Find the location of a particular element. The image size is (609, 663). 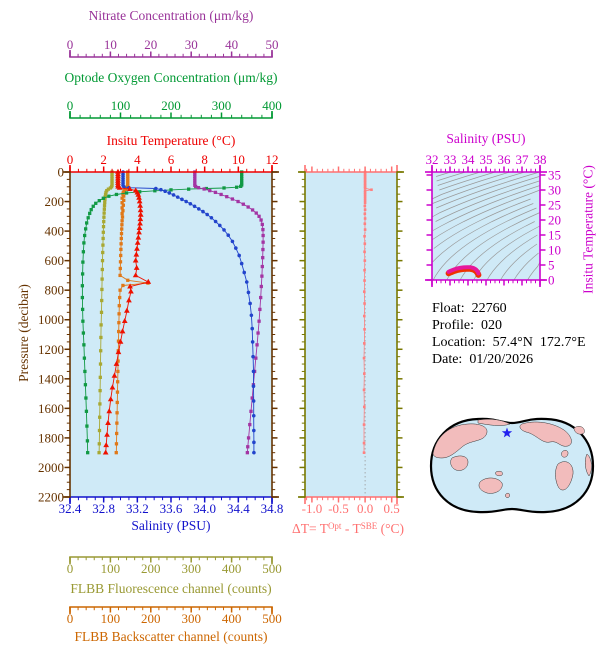

delta-t-label-part: ΔT= T is located at coordinates (310, 528).